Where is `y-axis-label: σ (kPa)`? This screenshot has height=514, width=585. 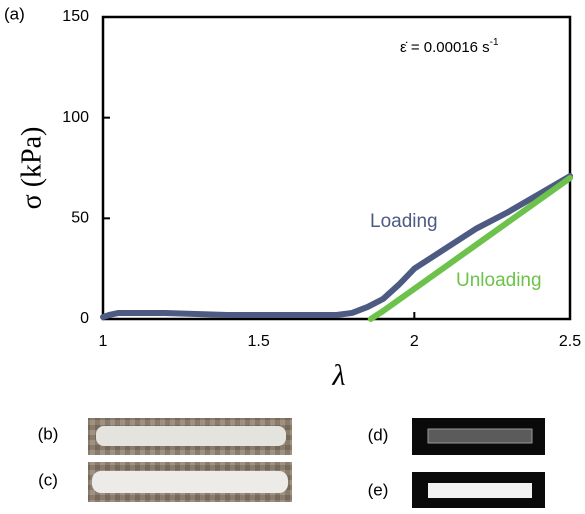 y-axis-label: σ (kPa) is located at coordinates (31, 168).